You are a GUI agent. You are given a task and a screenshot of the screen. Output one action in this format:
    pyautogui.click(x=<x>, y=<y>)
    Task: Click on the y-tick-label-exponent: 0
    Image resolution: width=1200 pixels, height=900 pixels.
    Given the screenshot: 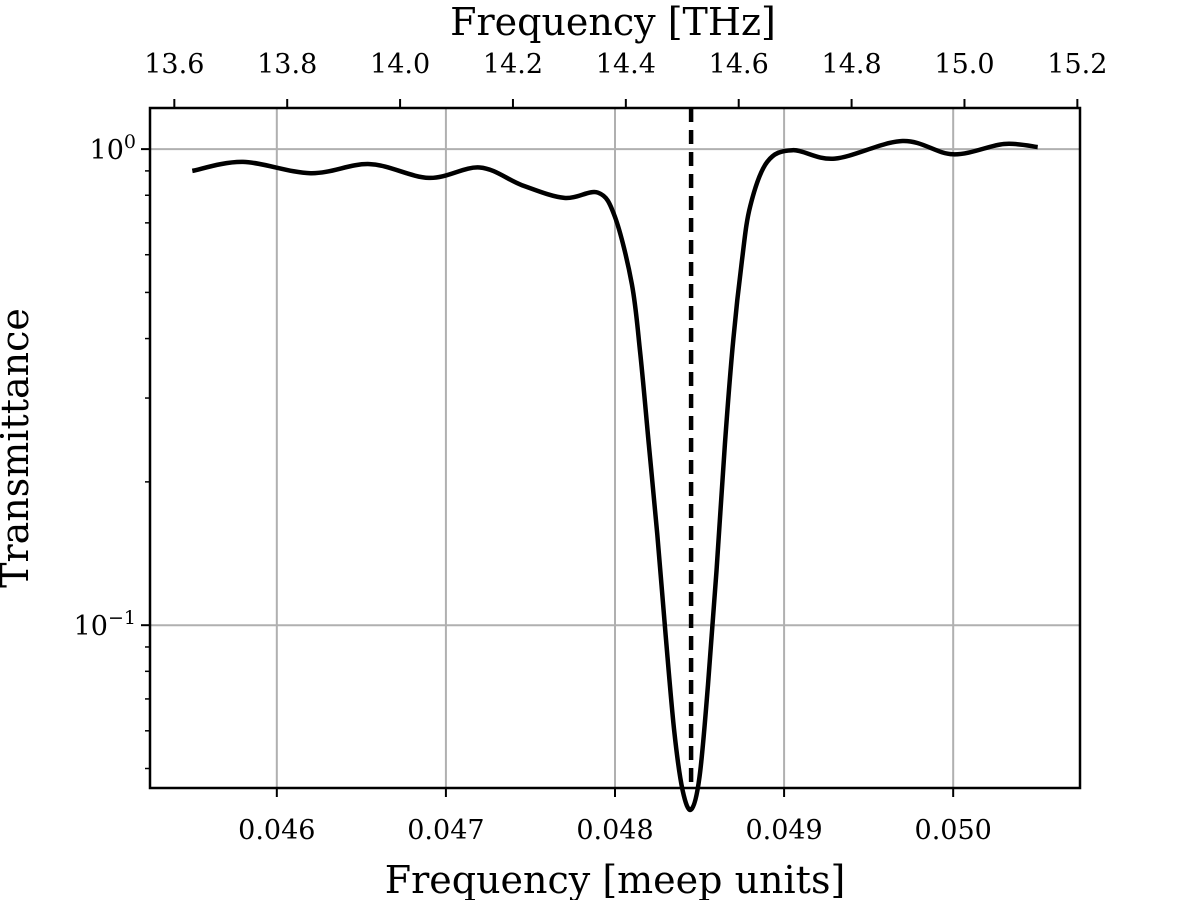 What is the action you would take?
    pyautogui.click(x=130, y=142)
    